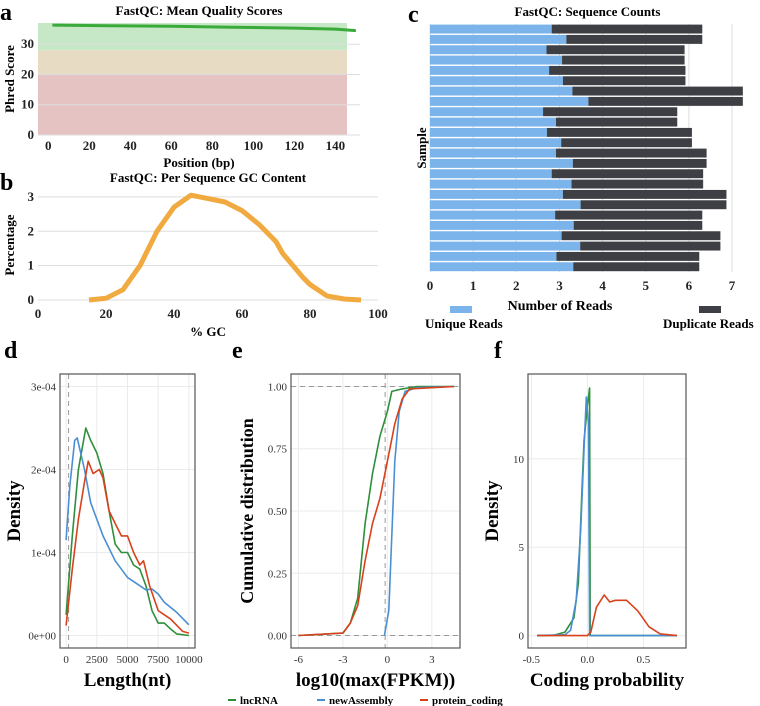  Describe the element at coordinates (199, 10) in the screenshot. I see `chart-title: FastQC: Mean Quality Scores` at that location.